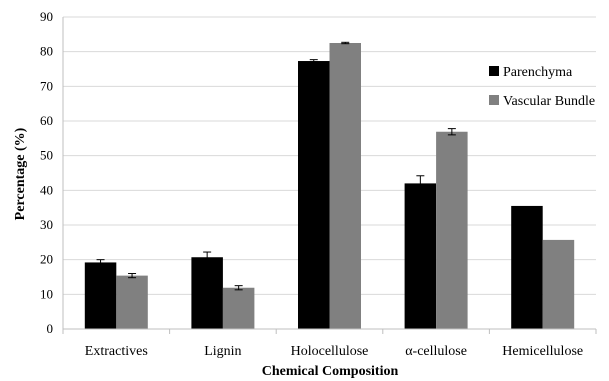  Describe the element at coordinates (46, 293) in the screenshot. I see `y-tick-label: 10` at that location.